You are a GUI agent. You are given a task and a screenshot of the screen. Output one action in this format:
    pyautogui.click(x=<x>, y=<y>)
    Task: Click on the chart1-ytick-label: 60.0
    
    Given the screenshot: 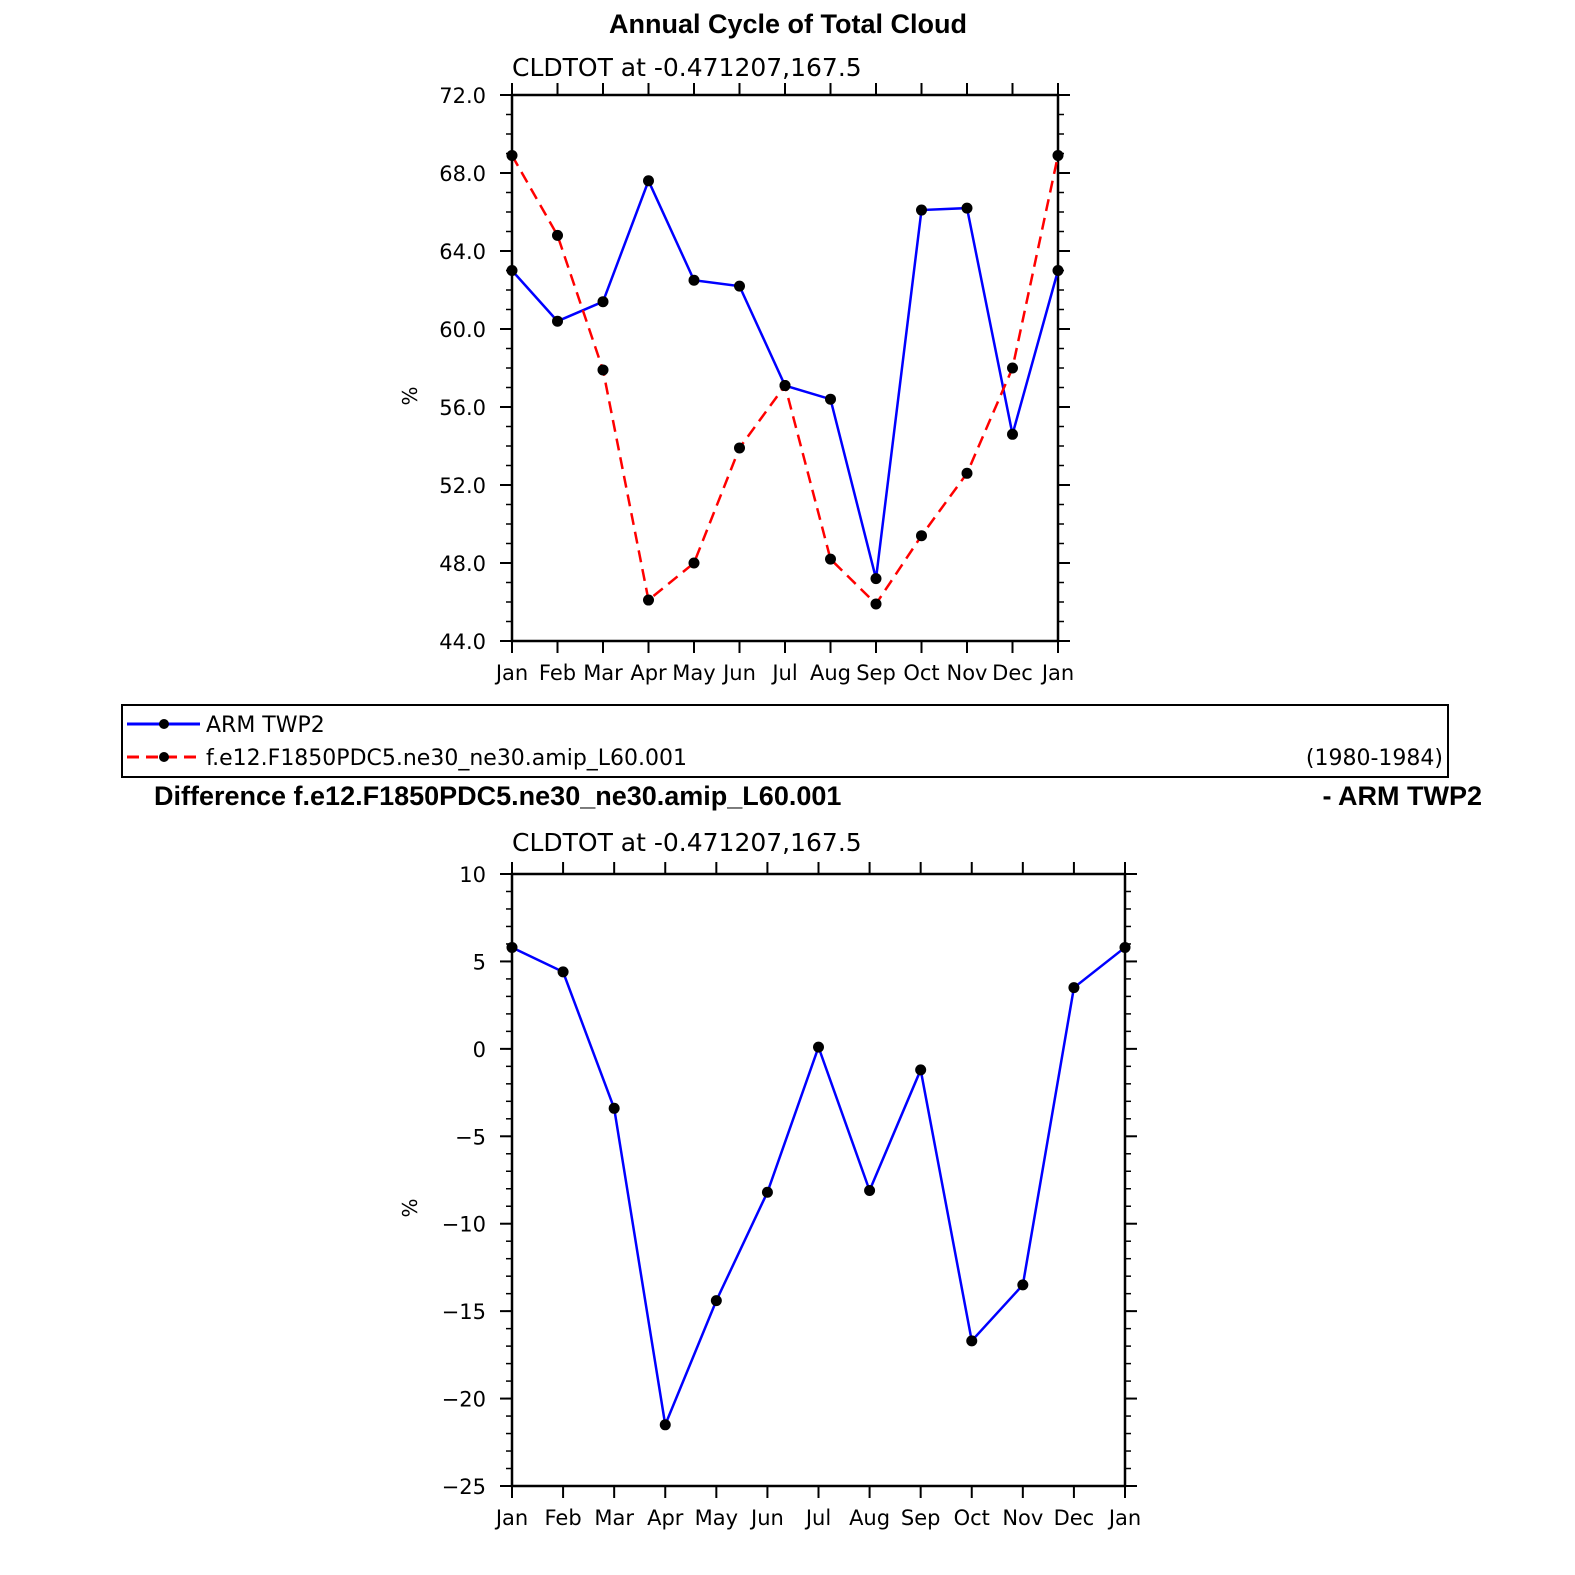 What is the action you would take?
    pyautogui.click(x=462, y=330)
    